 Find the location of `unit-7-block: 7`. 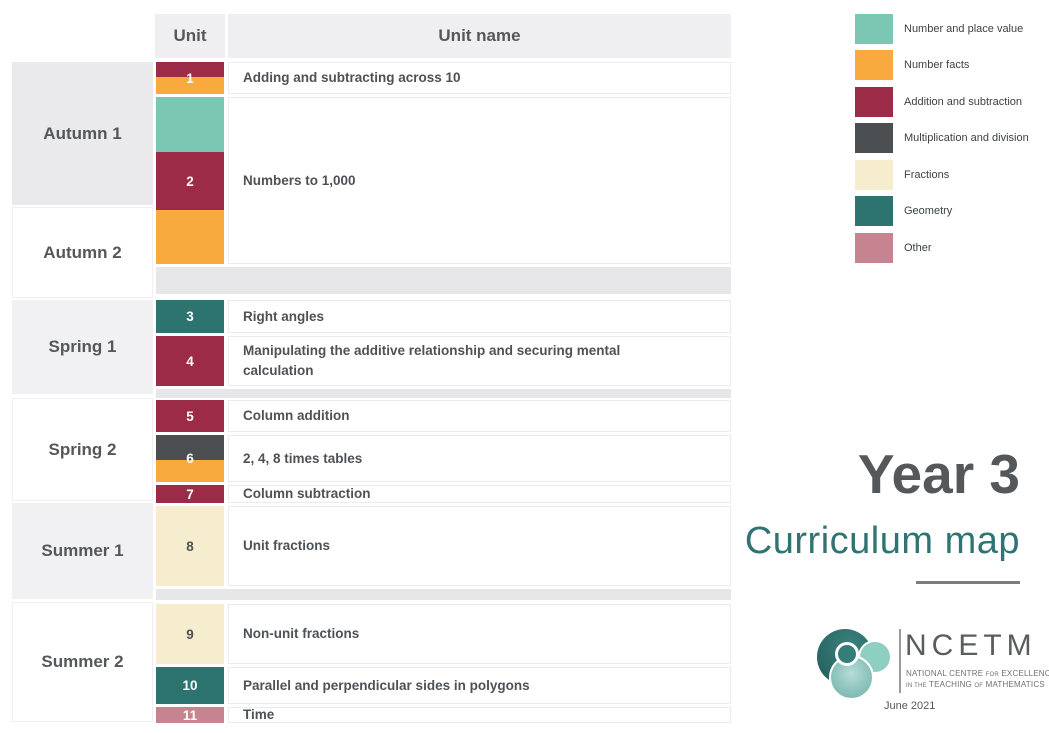

unit-7-block: 7 is located at coordinates (190, 494).